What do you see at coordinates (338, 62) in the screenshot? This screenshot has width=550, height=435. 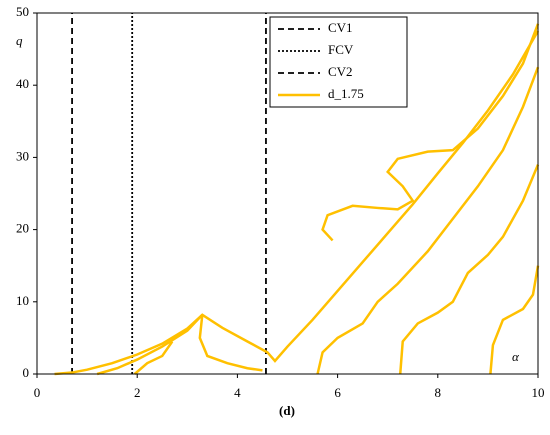 I see `legend-box` at bounding box center [338, 62].